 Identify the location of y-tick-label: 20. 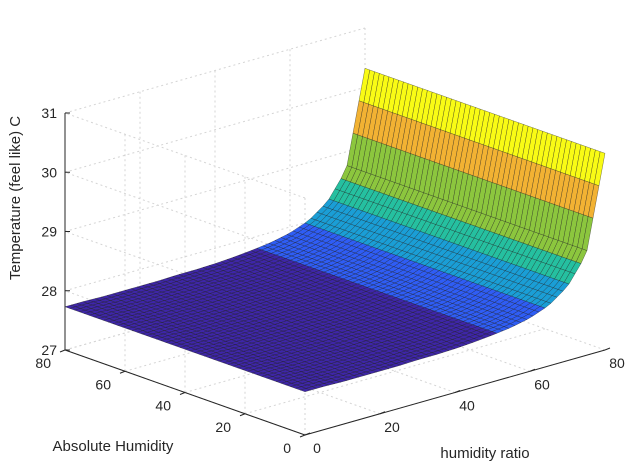
(223, 427).